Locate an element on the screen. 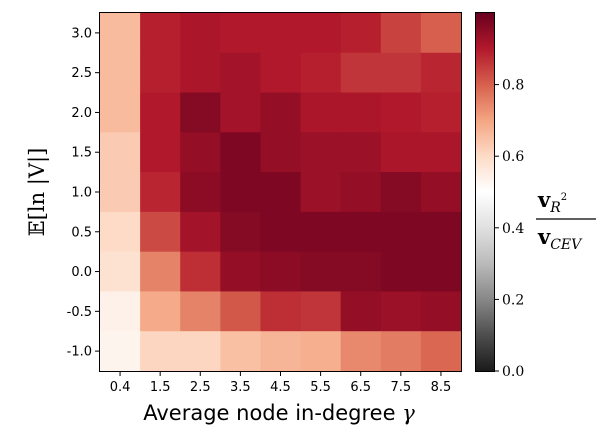 This screenshot has height=437, width=598. y-tick-label: 2.0 is located at coordinates (81, 113).